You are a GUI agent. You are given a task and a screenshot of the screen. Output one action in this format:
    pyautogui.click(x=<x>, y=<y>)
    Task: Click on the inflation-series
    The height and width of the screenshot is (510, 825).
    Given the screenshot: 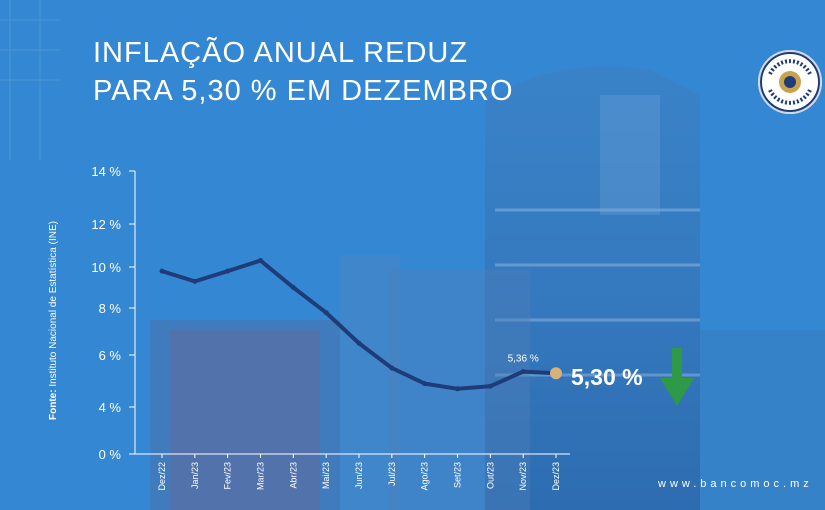 What is the action you would take?
    pyautogui.click(x=360, y=325)
    